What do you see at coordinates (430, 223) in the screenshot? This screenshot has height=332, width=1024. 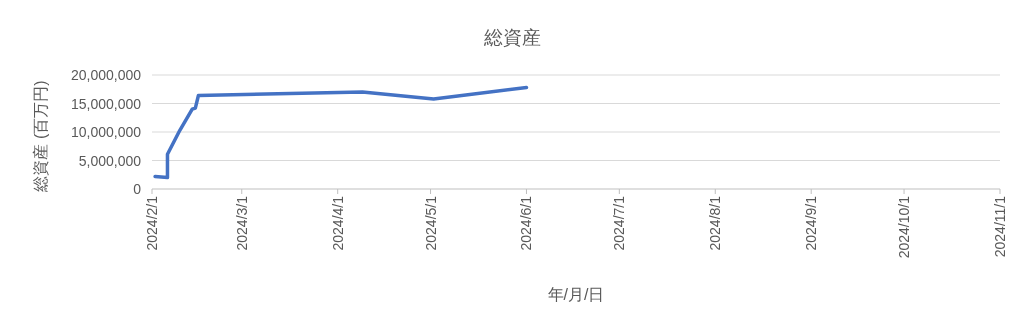 I see `x-tick-label: 2024/5/1` at bounding box center [430, 223].